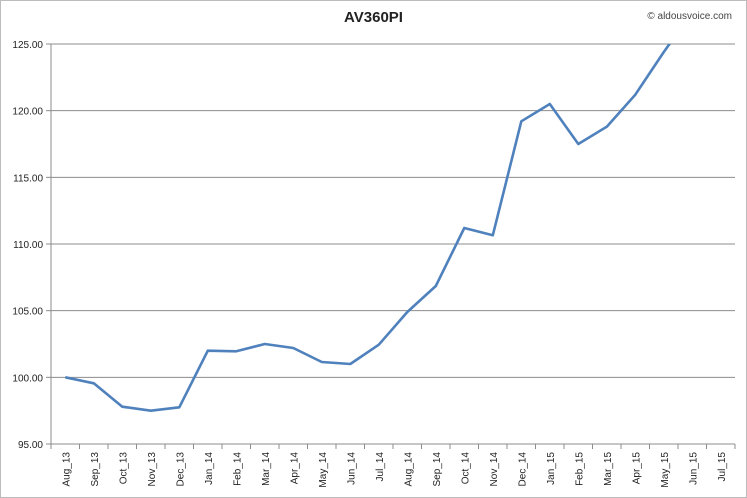  What do you see at coordinates (722, 467) in the screenshot?
I see `x-tick-label: Jul_15` at bounding box center [722, 467].